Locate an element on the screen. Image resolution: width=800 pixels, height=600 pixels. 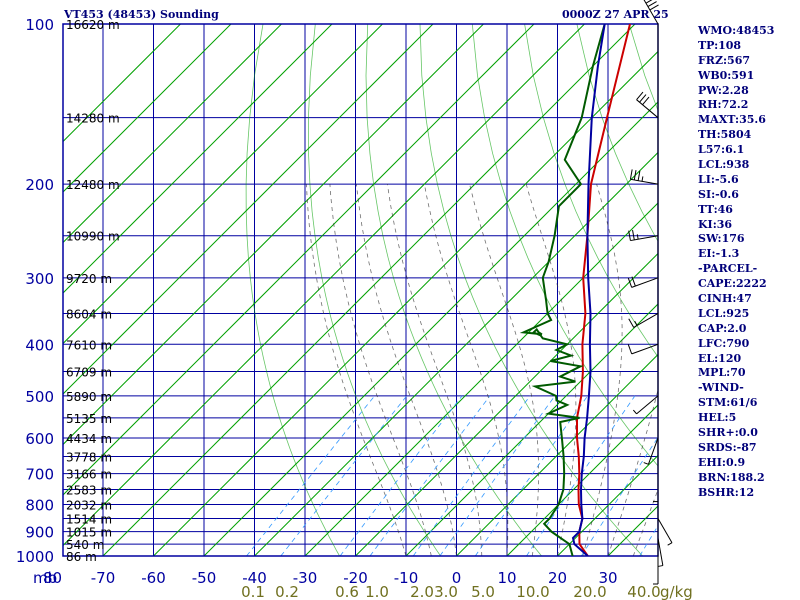
mixing-ratio-unit: g/kg is located at coordinates (676, 591).